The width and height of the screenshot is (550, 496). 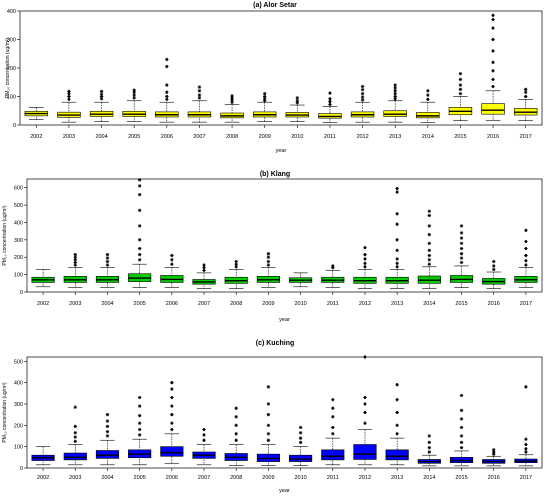 What do you see at coordinates (18, 276) in the screenshot?
I see `y-tick-label: 100` at bounding box center [18, 276].